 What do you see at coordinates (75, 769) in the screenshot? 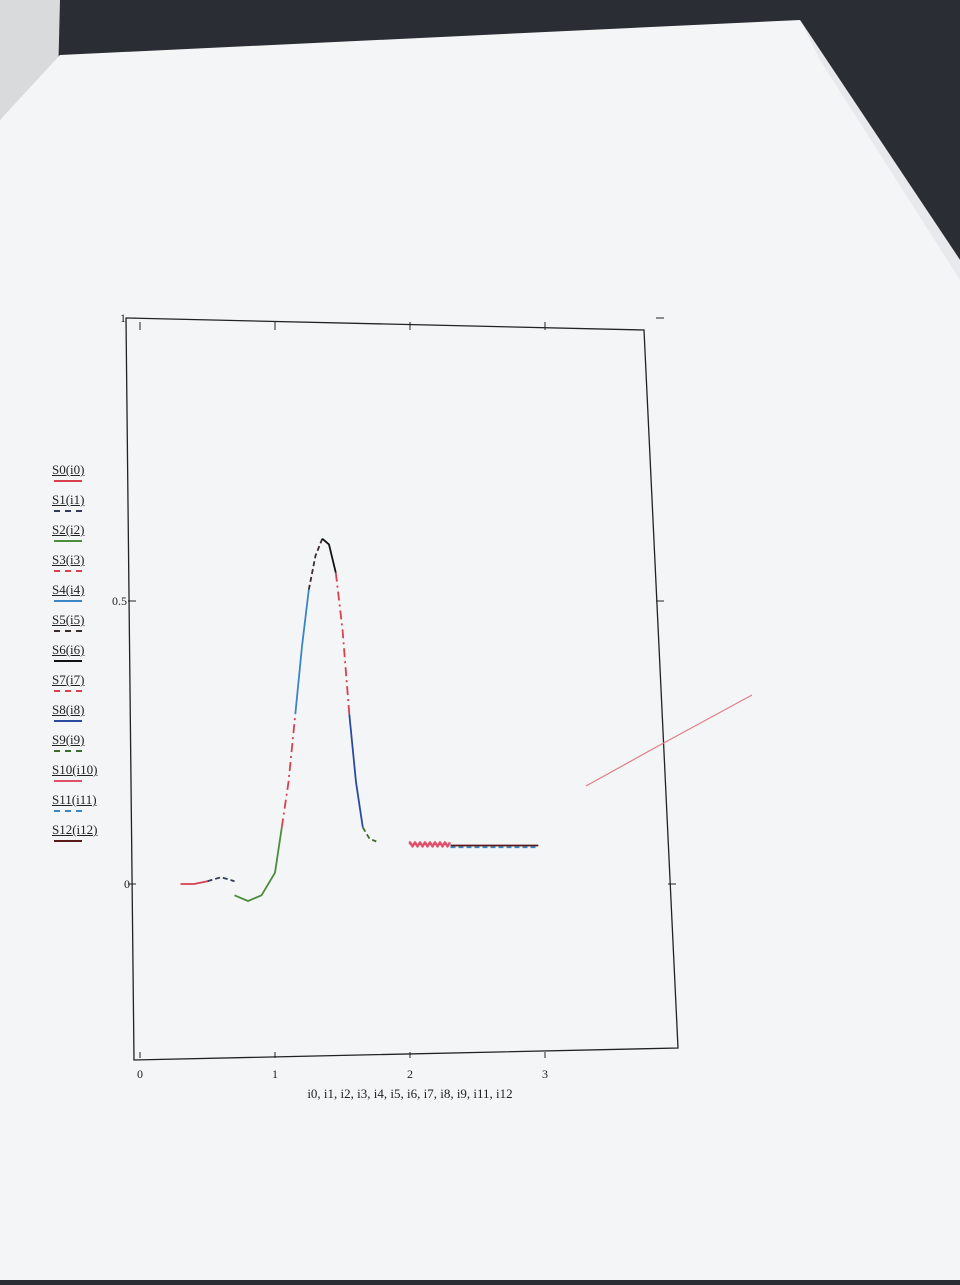
I see `legend-label: S10(i10)` at bounding box center [75, 769].